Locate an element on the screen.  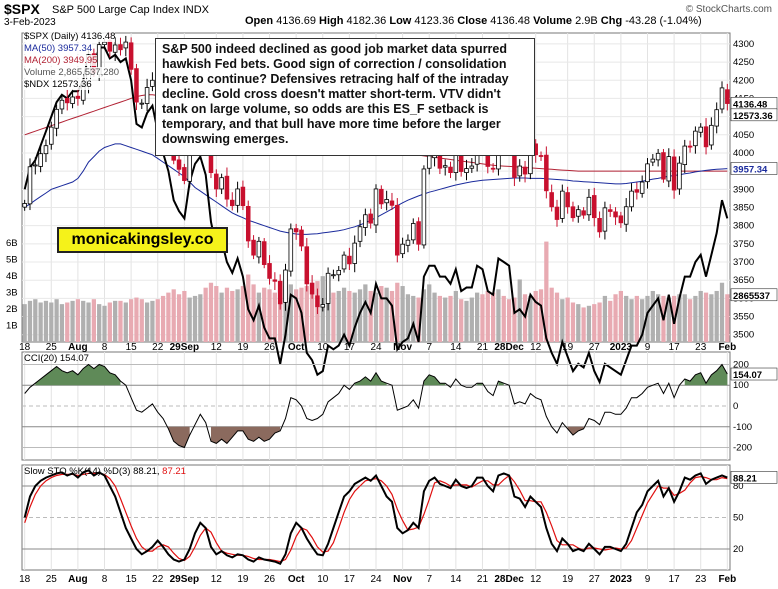
x-tick-label: 22 is located at coordinates (158, 347).